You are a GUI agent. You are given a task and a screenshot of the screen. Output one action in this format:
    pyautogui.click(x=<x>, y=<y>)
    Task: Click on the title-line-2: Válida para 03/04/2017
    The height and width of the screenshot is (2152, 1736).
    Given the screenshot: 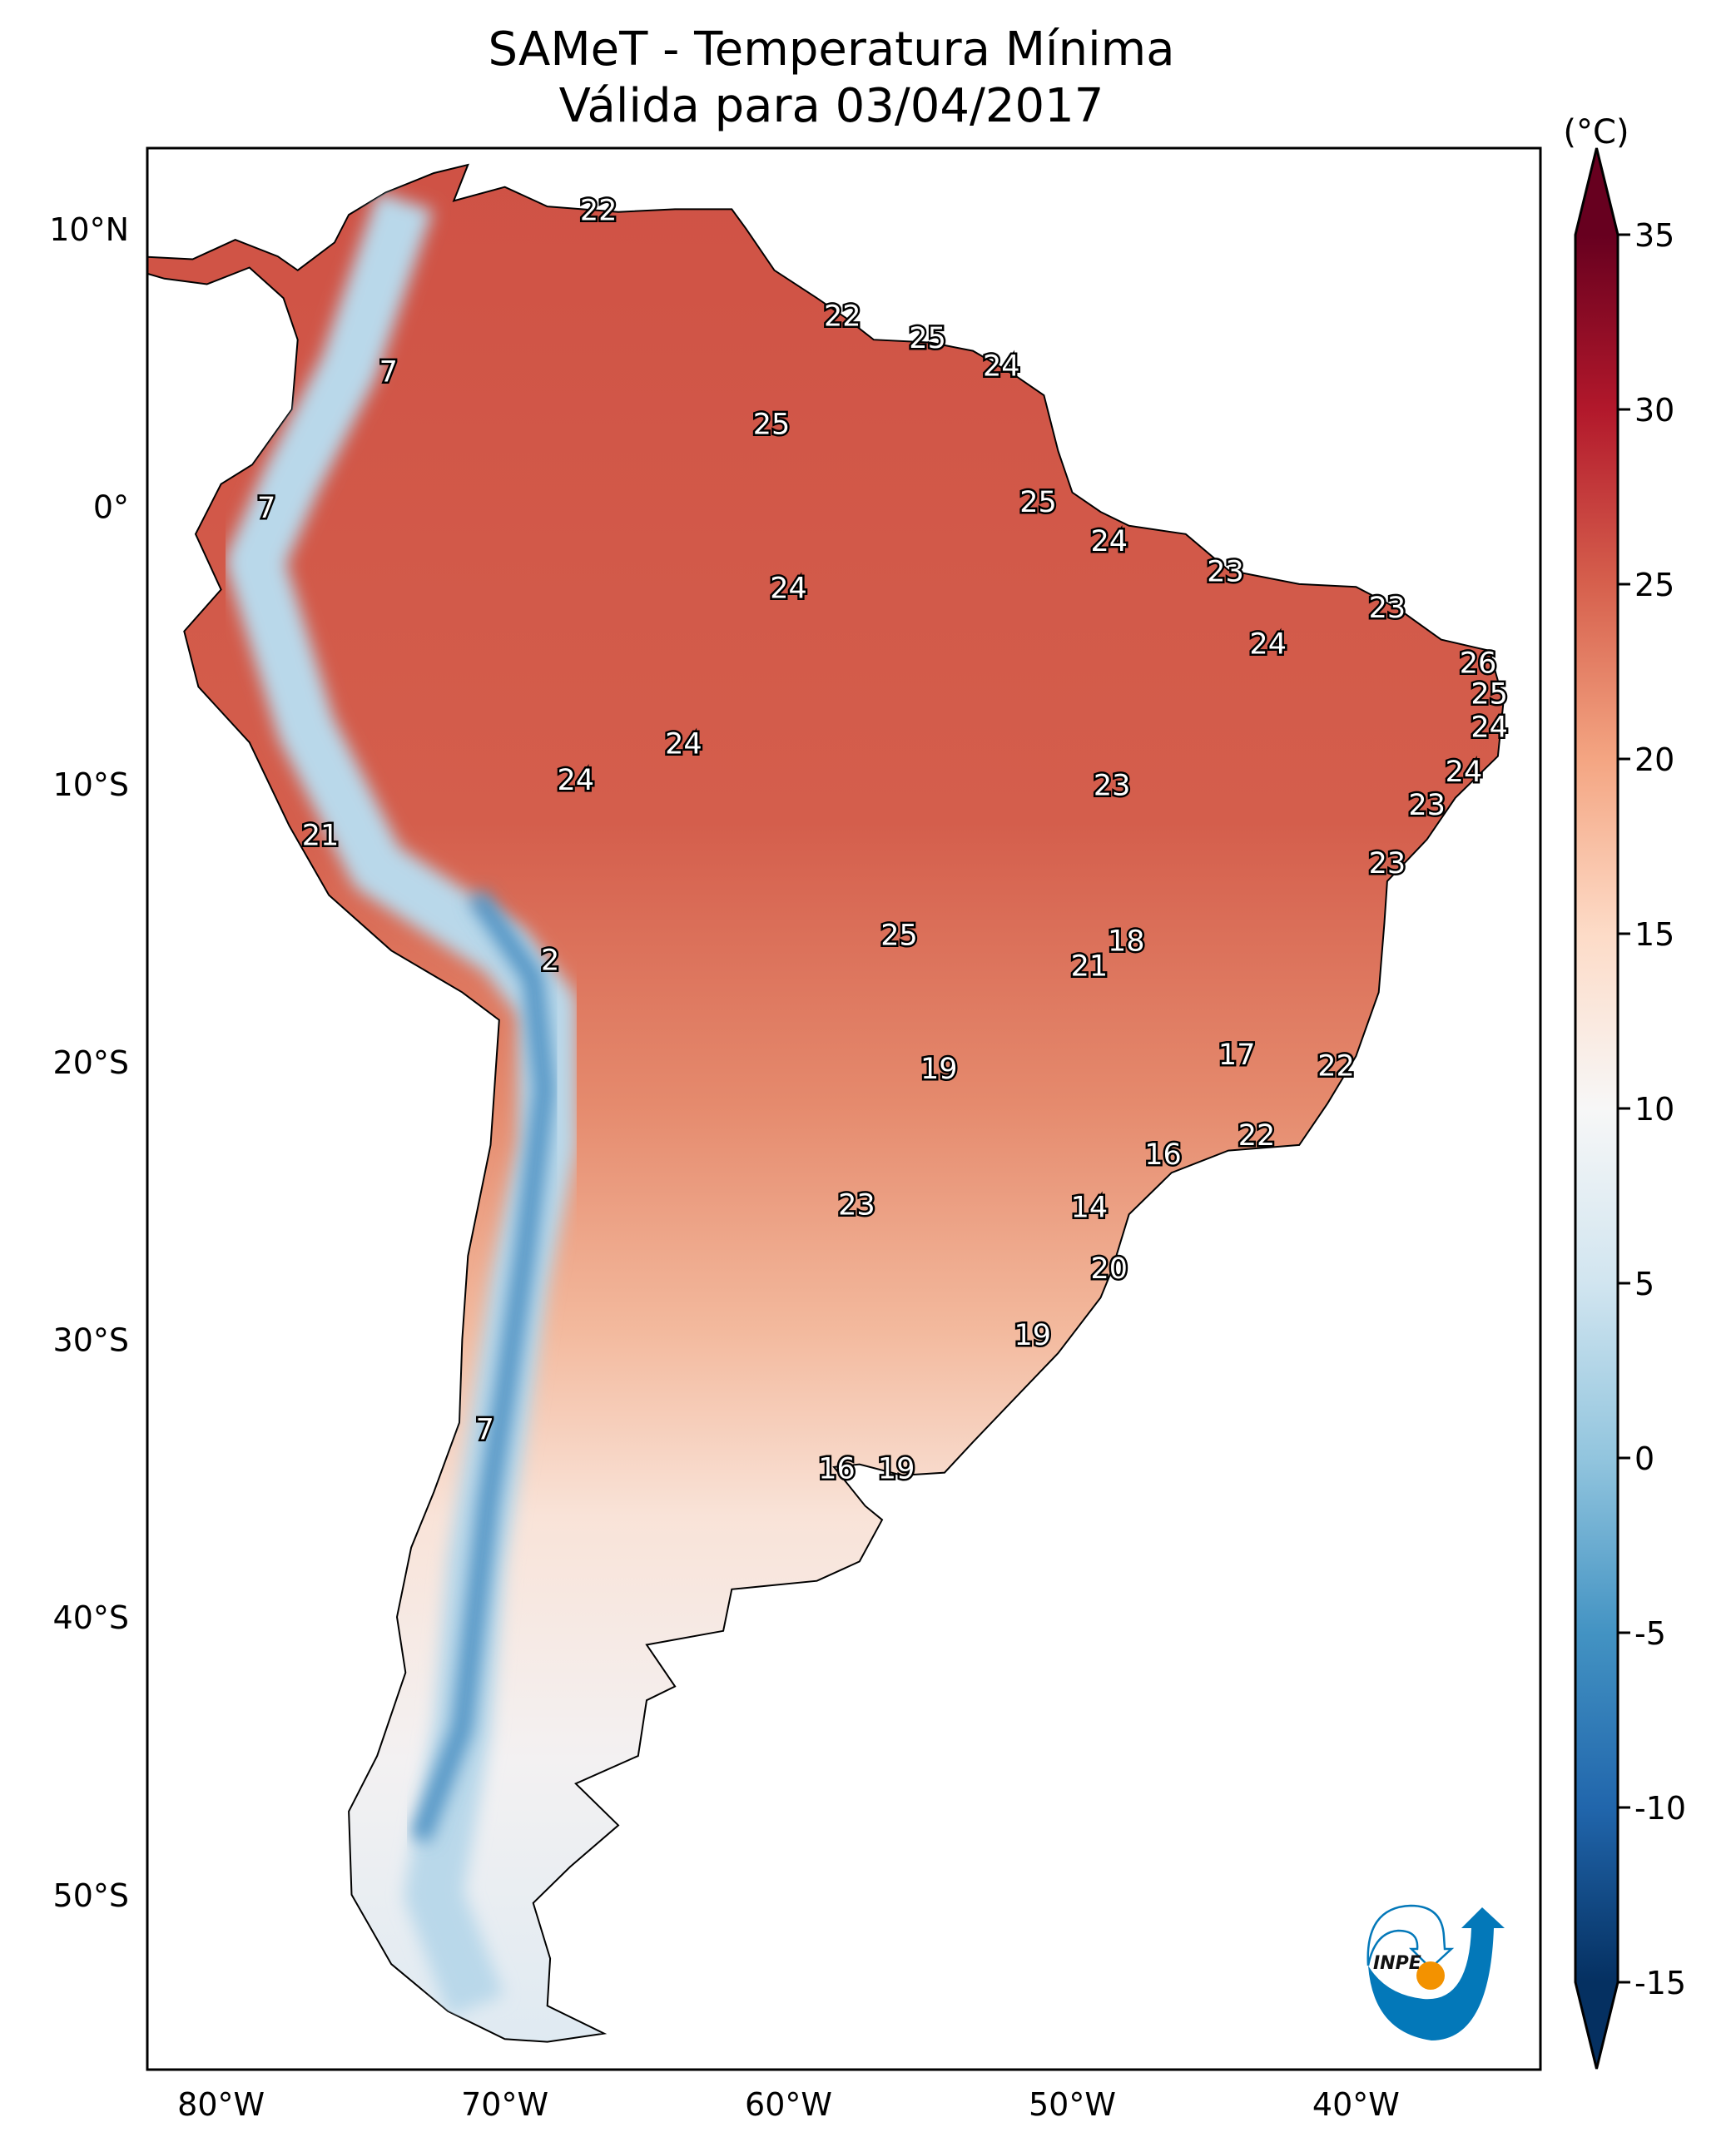 What is the action you would take?
    pyautogui.click(x=831, y=106)
    